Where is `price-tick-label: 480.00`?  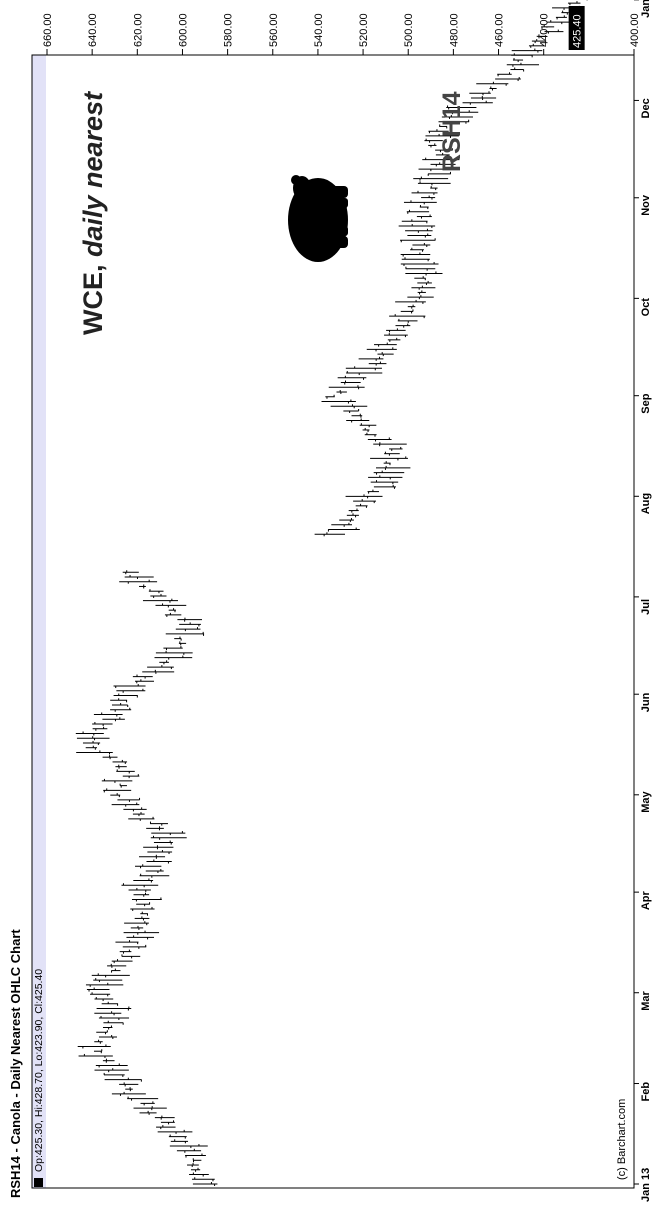
price-tick-label: 480.00 is located at coordinates (454, 30).